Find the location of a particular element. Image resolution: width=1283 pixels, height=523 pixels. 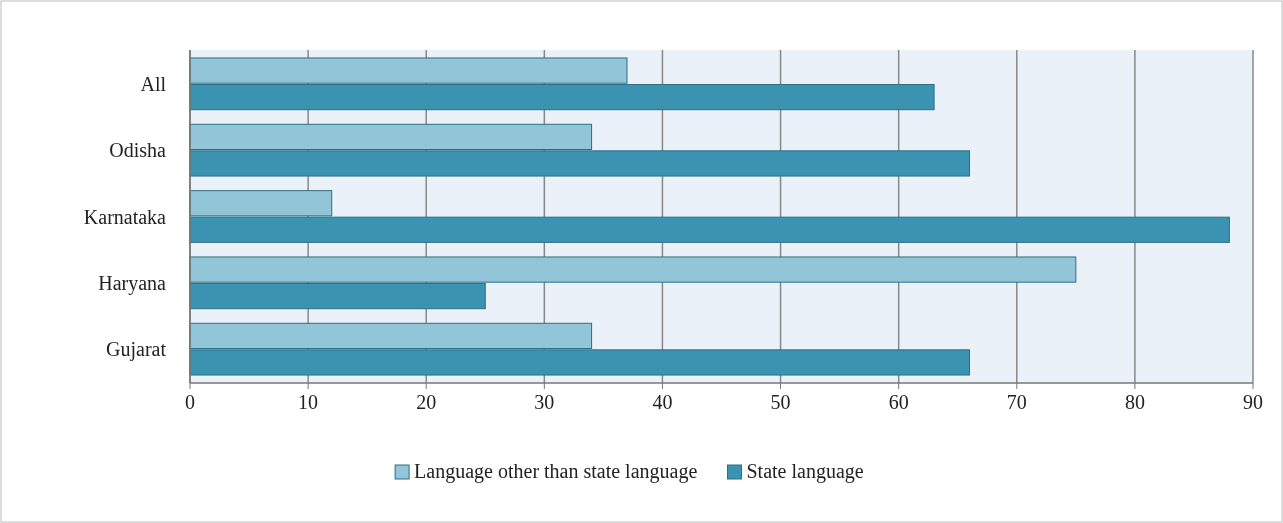

x-tick-label: 20 is located at coordinates (426, 402).